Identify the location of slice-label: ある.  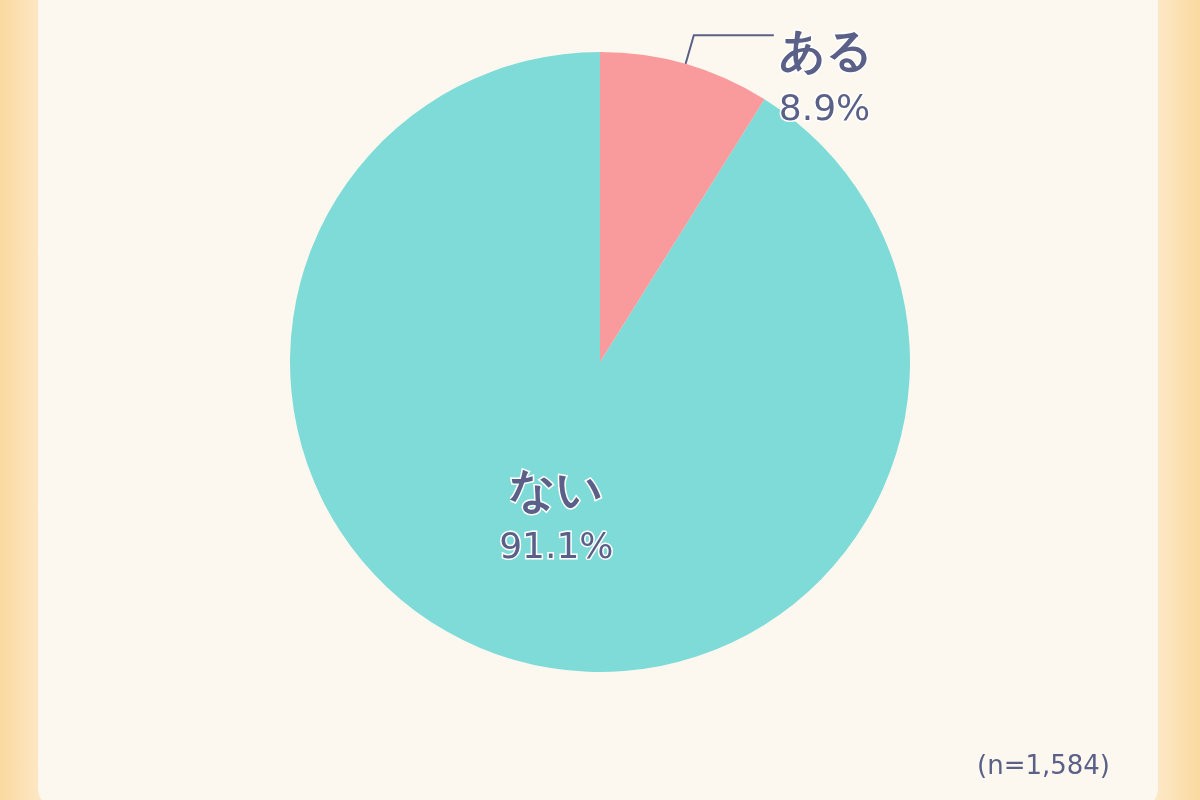
(825, 50).